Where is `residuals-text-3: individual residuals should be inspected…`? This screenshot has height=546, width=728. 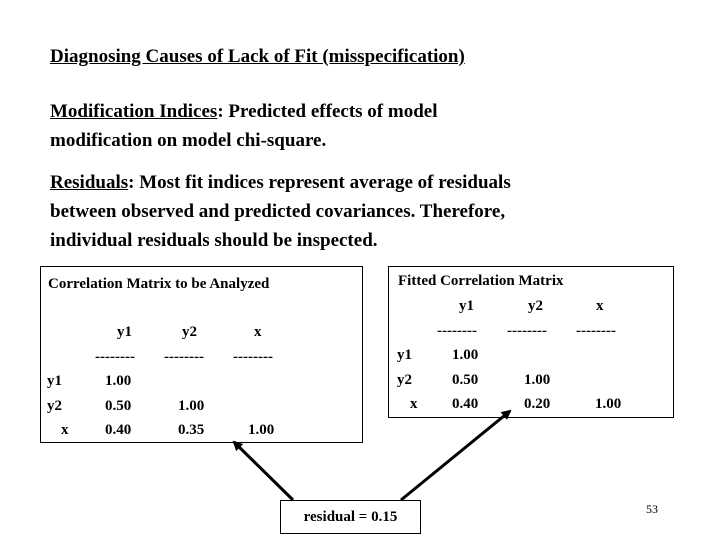 residuals-text-3: individual residuals should be inspected… is located at coordinates (214, 240).